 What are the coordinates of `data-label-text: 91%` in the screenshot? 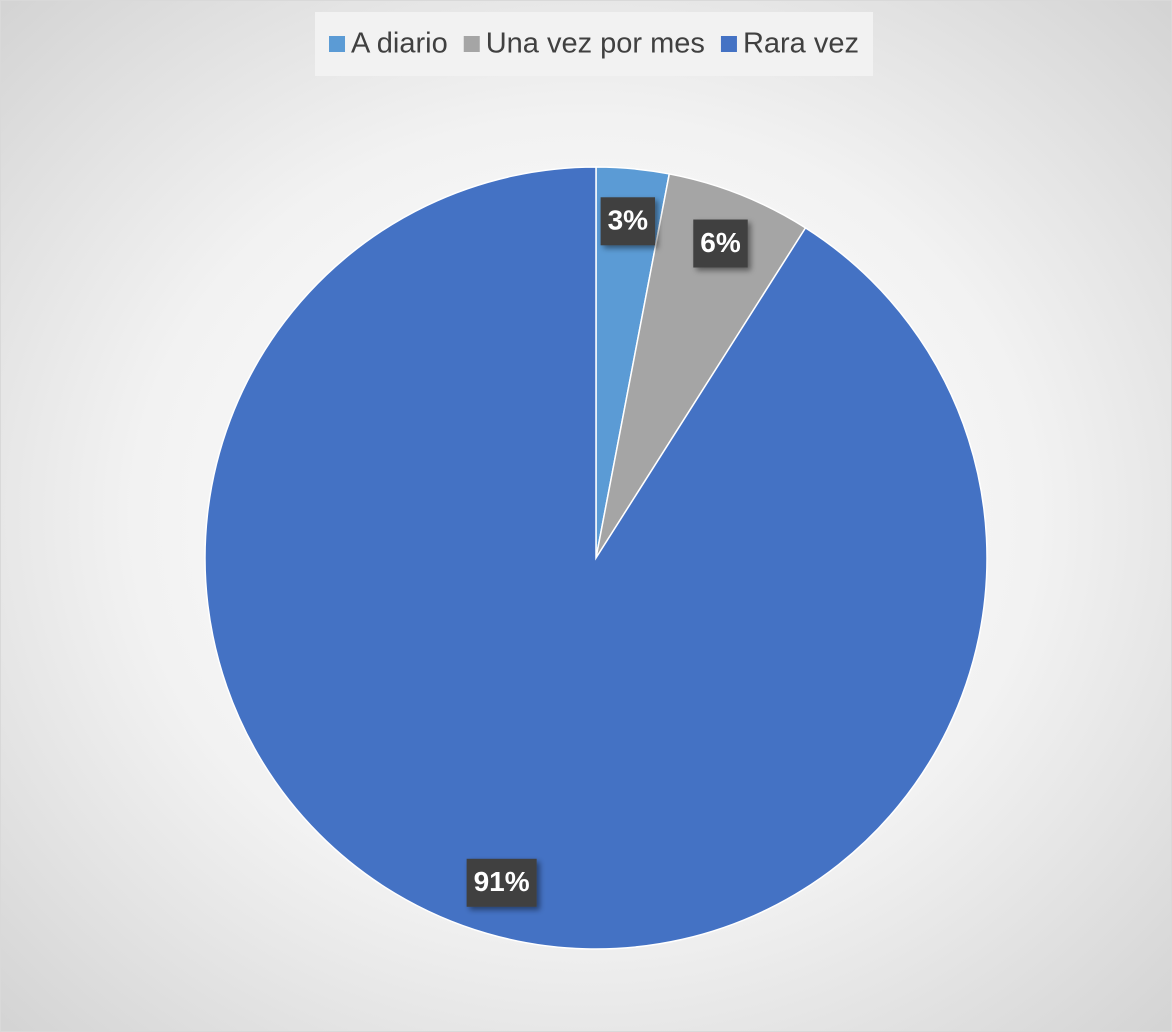 It's located at (502, 881).